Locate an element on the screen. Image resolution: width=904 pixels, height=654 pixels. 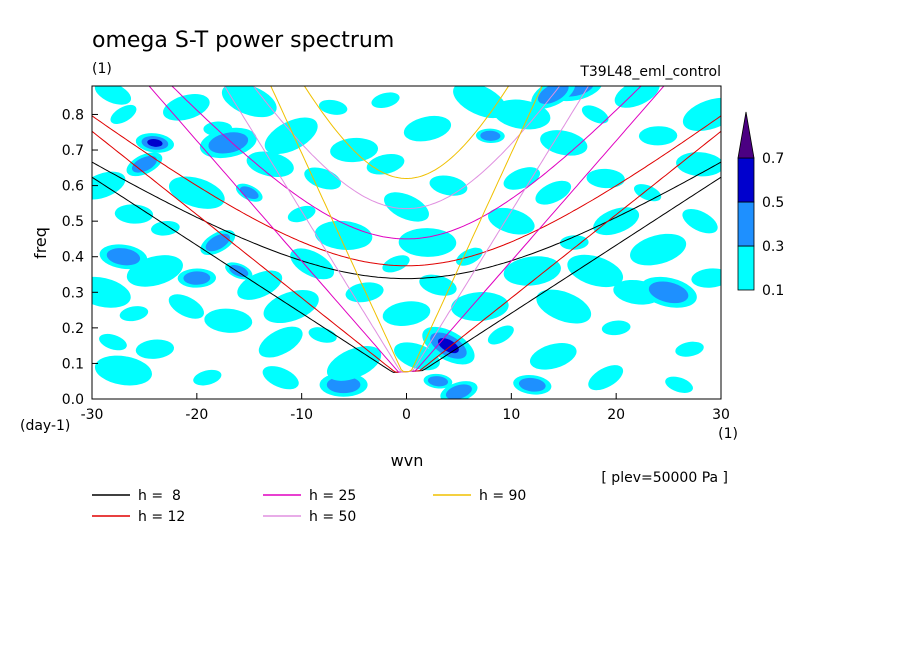
y-axis-label: freq is located at coordinates (40, 243).